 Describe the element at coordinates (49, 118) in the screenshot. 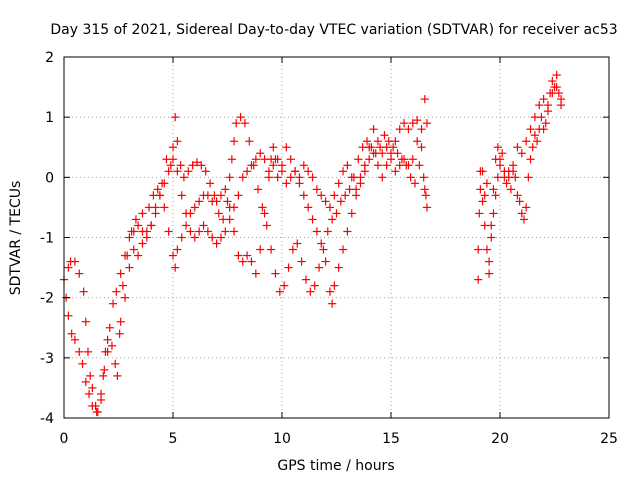

I see `y-tick-label: 1` at that location.